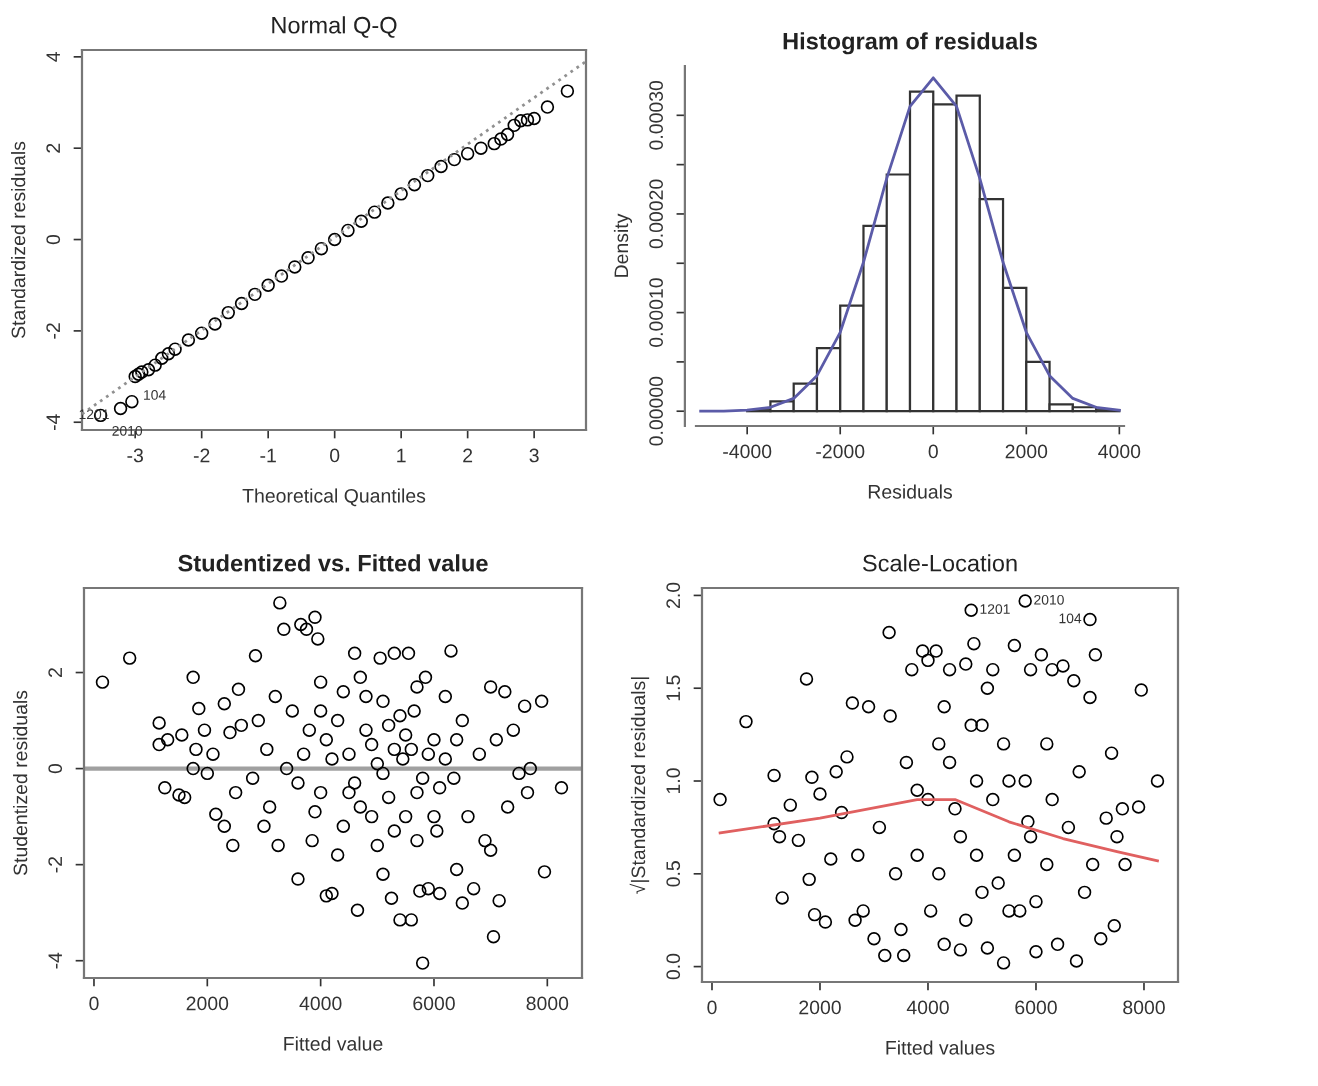 Image resolution: width=1318 pixels, height=1086 pixels. I want to click on x-axis-title: Theoretical Quantiles, so click(334, 497).